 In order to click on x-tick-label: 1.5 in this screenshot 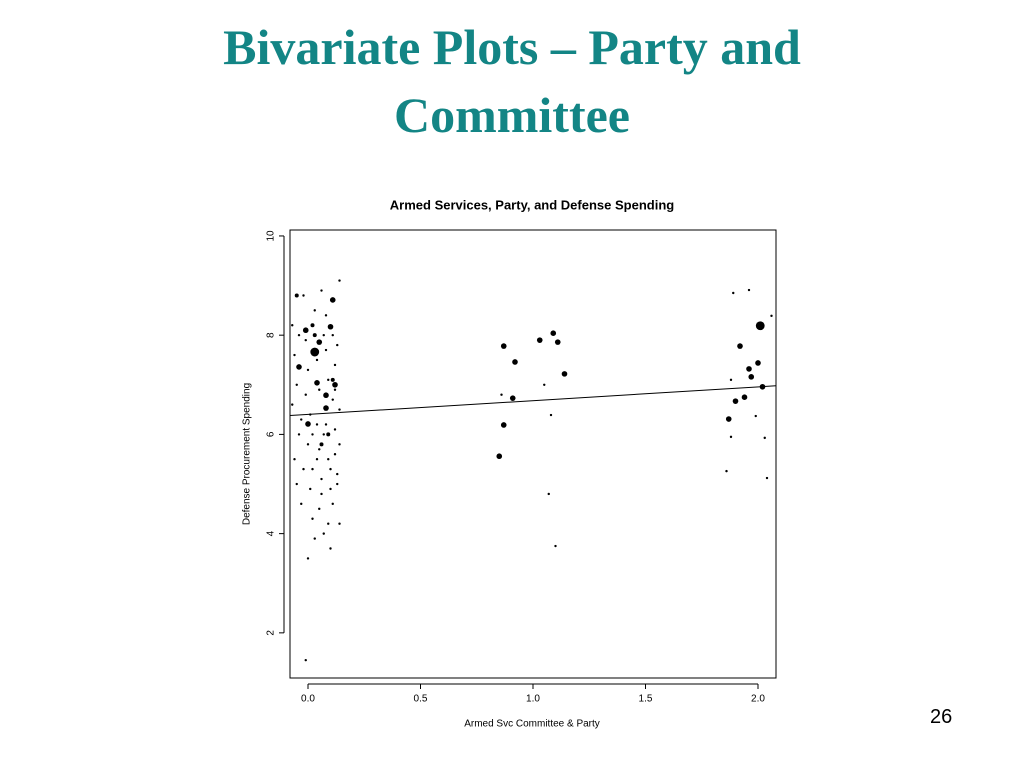, I will do `click(646, 699)`.